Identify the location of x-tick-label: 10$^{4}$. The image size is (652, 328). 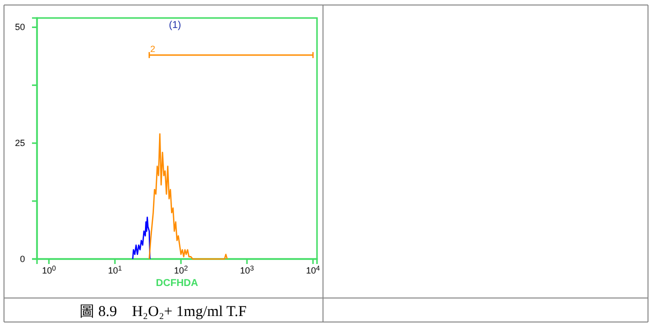
(313, 270).